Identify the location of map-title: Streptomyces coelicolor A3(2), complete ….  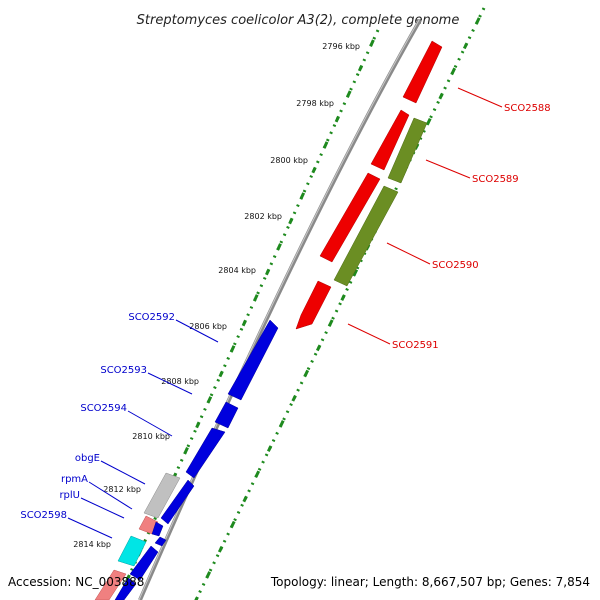
(298, 20).